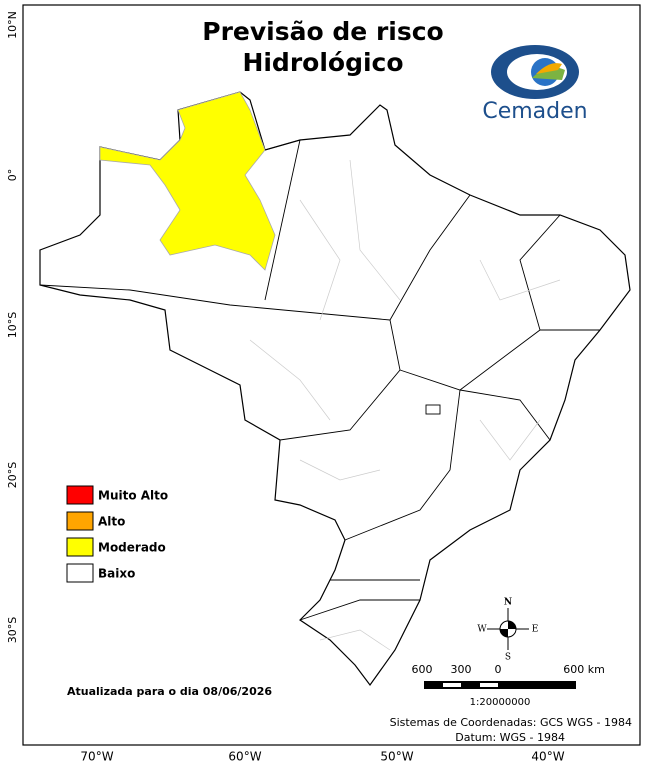 This screenshot has height=772, width=651. I want to click on scale-label: 300, so click(461, 669).